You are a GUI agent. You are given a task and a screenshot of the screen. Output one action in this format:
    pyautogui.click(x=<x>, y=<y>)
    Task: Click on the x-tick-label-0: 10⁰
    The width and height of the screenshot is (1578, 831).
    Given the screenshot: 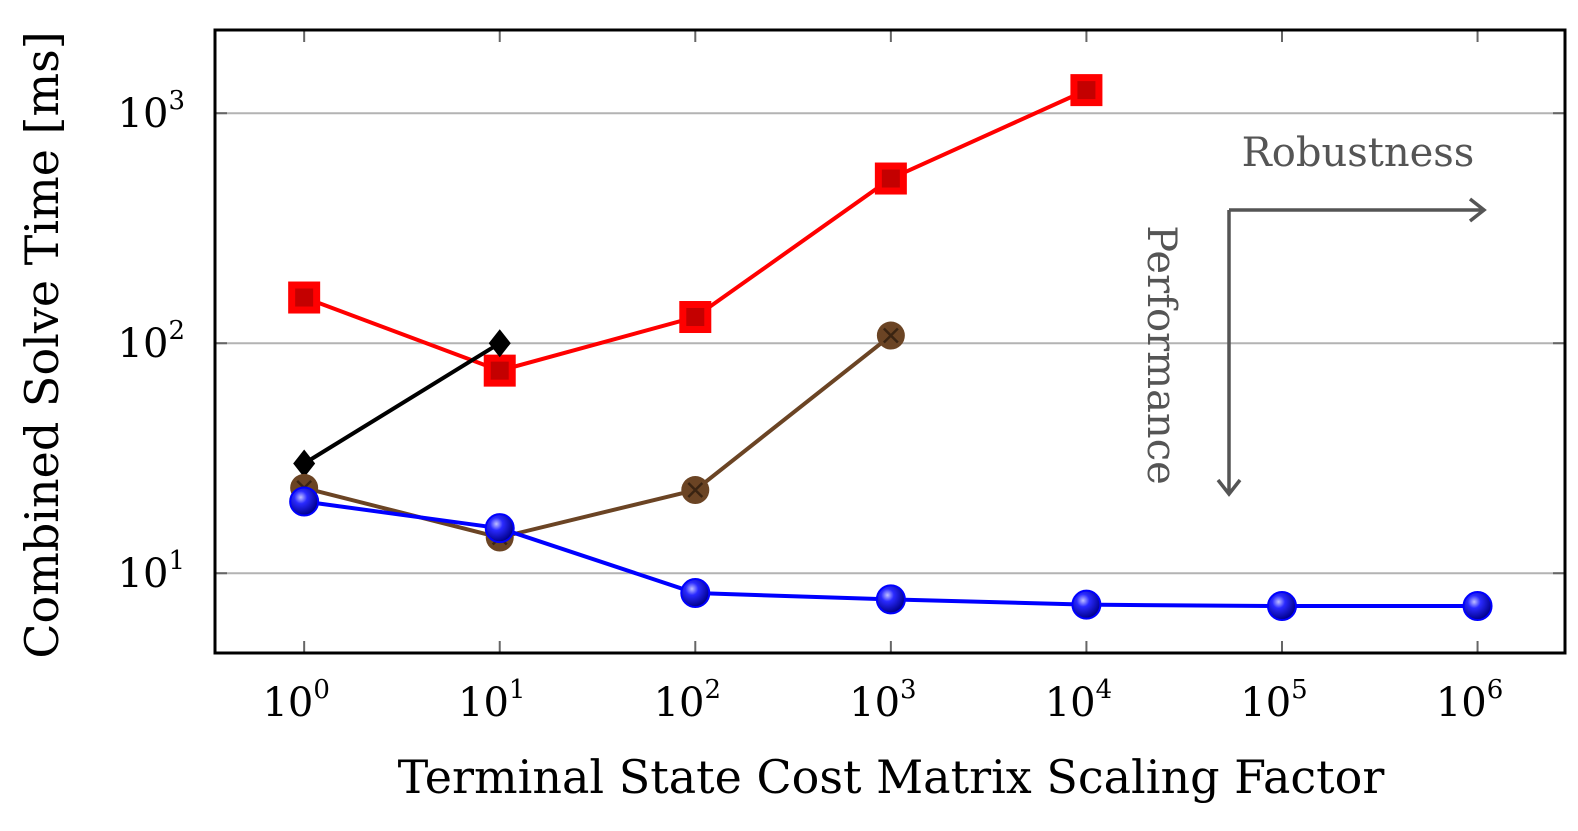 What is the action you would take?
    pyautogui.click(x=295, y=700)
    